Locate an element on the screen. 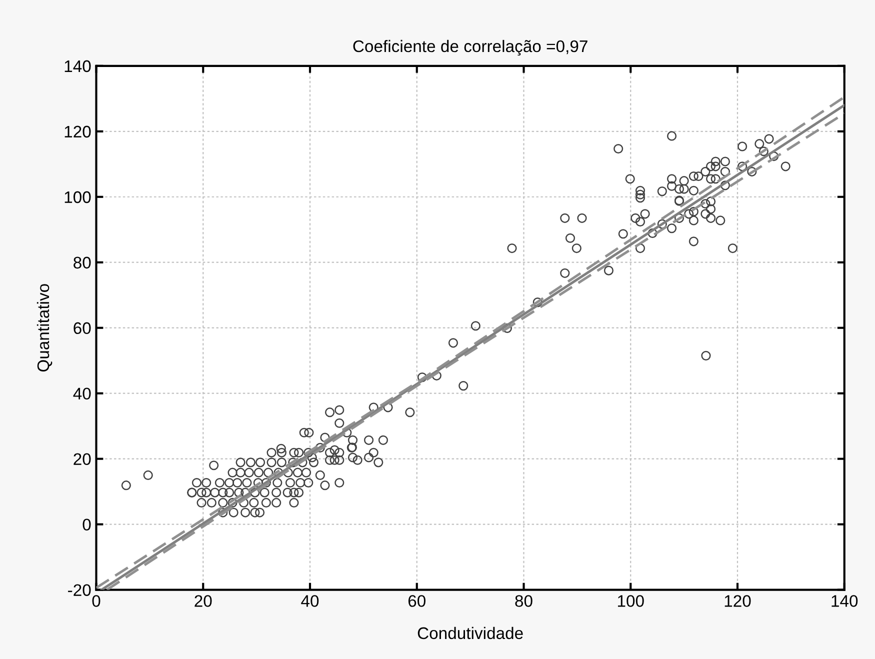 This screenshot has width=875, height=659. y-tick-label: 120 is located at coordinates (77, 132).